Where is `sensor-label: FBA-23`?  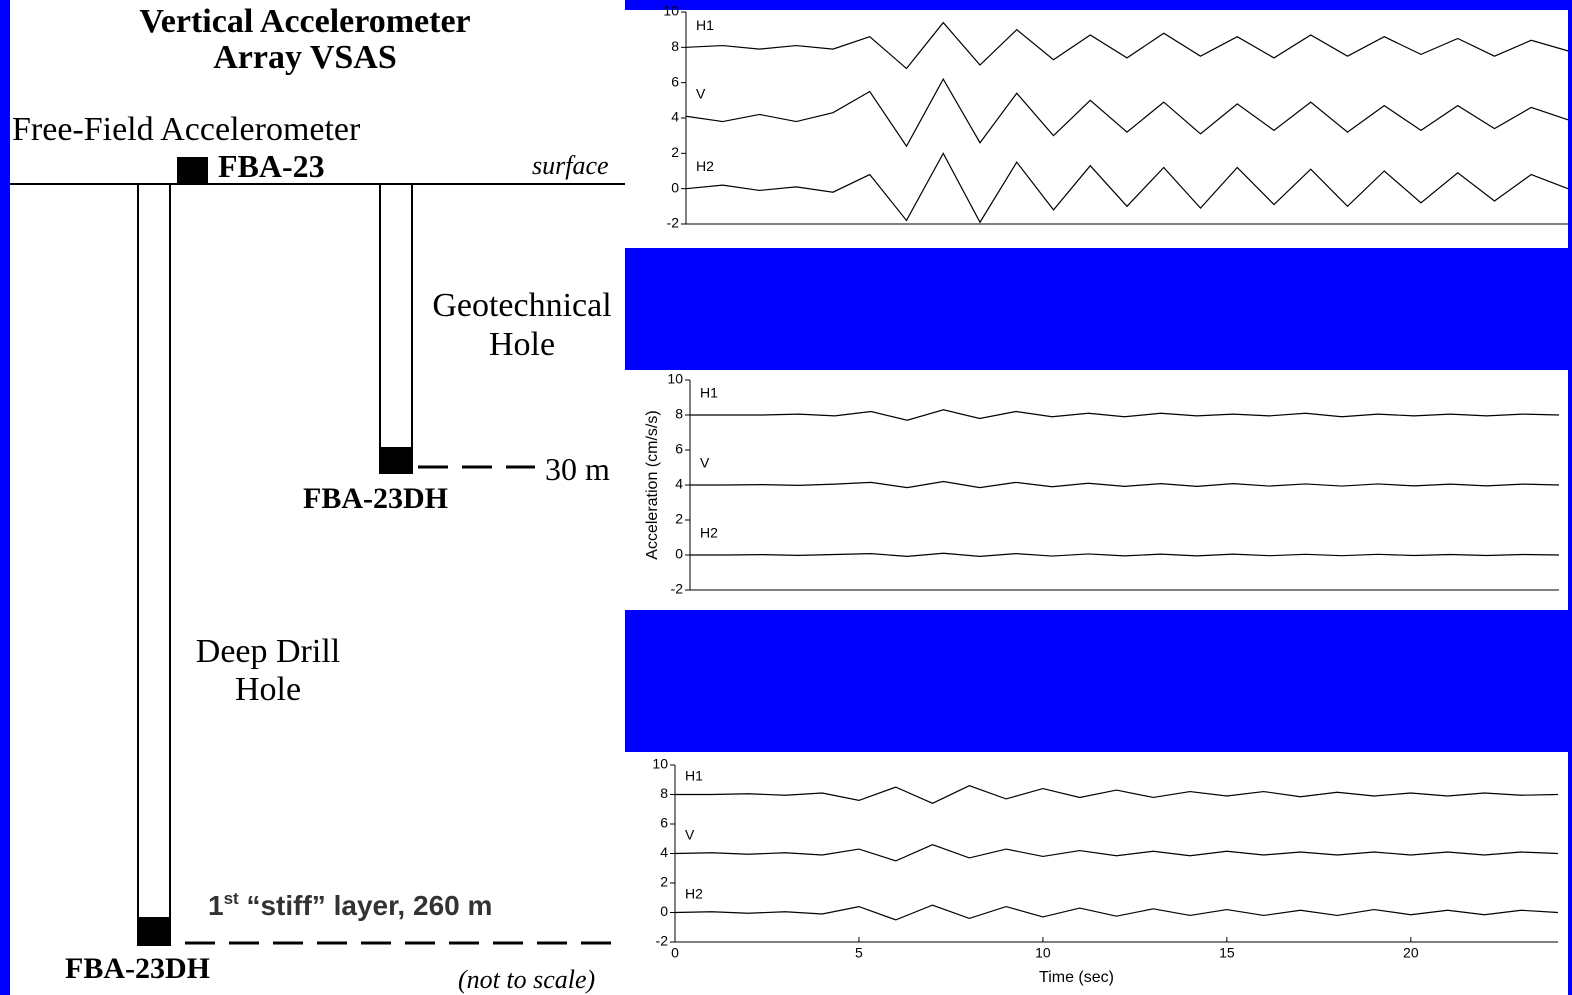
sensor-label: FBA-23 is located at coordinates (271, 166).